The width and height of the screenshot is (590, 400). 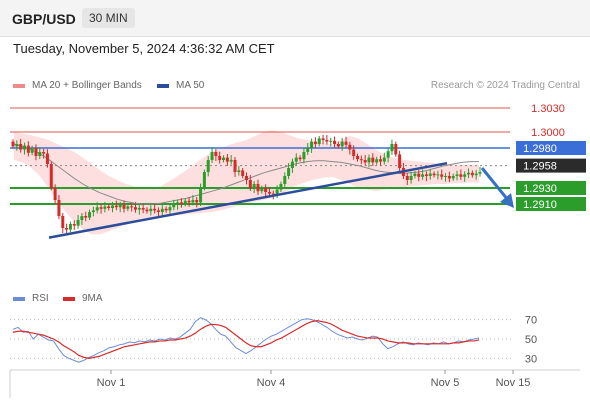 I want to click on x-tick-nov5: Nov 5, so click(x=445, y=383).